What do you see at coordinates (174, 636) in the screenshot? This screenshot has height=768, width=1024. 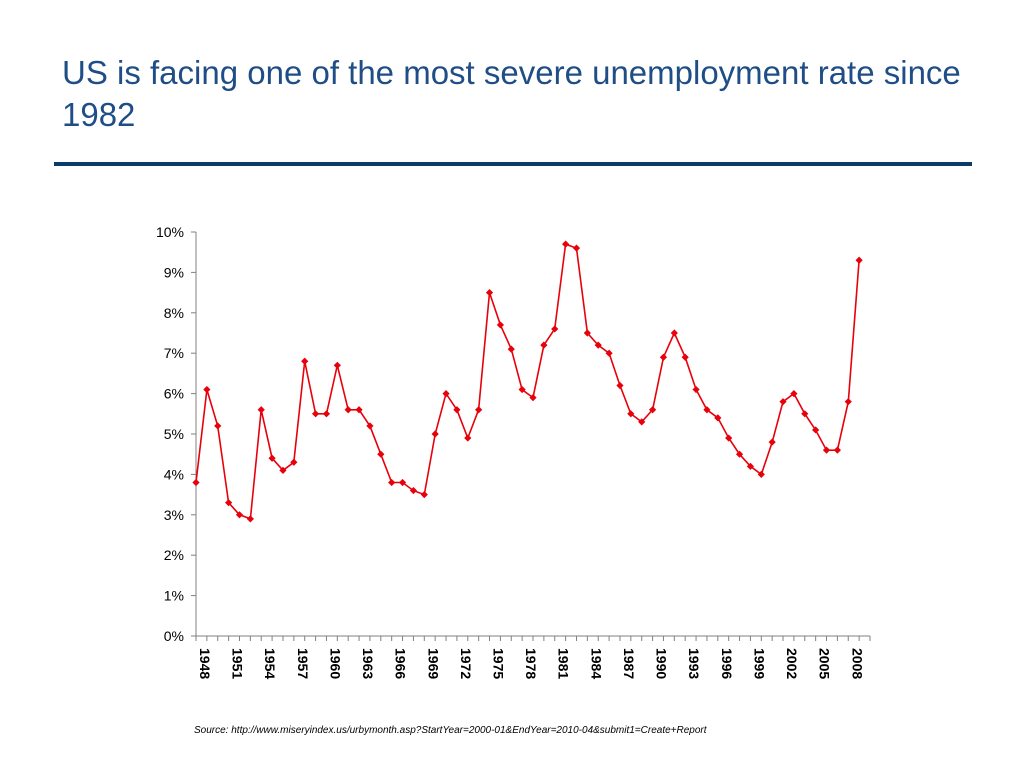 I see `y-tick-label: 0%` at bounding box center [174, 636].